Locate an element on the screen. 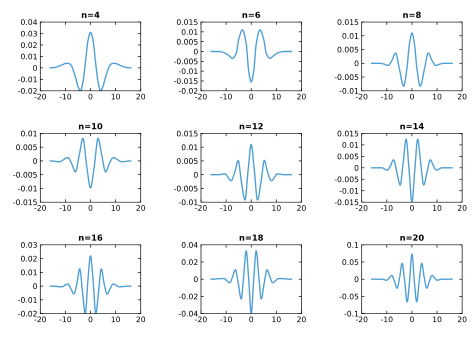 This screenshot has width=474, height=339. chart-title: n=18 is located at coordinates (251, 237).